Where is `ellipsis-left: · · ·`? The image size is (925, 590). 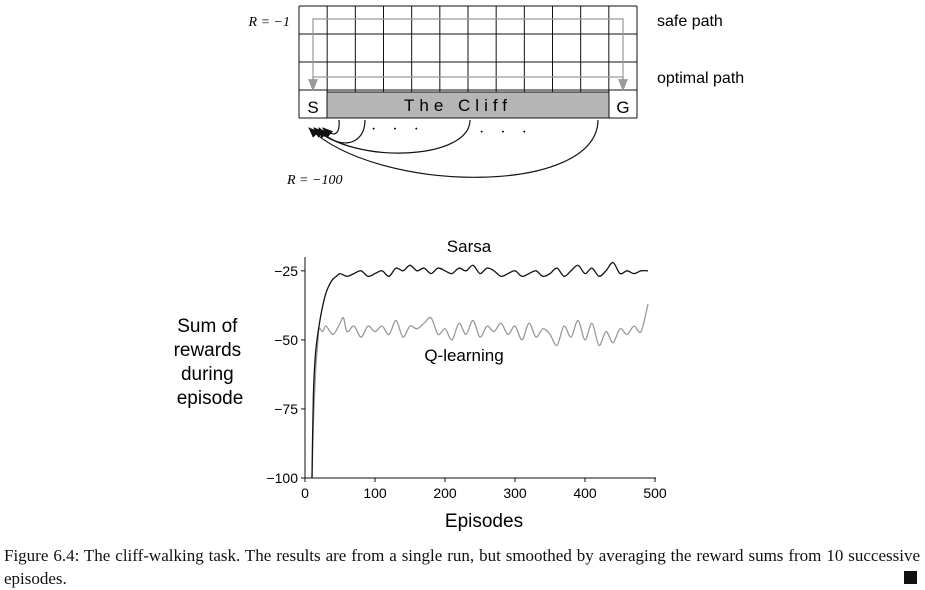
ellipsis-left: · · · is located at coordinates (398, 129).